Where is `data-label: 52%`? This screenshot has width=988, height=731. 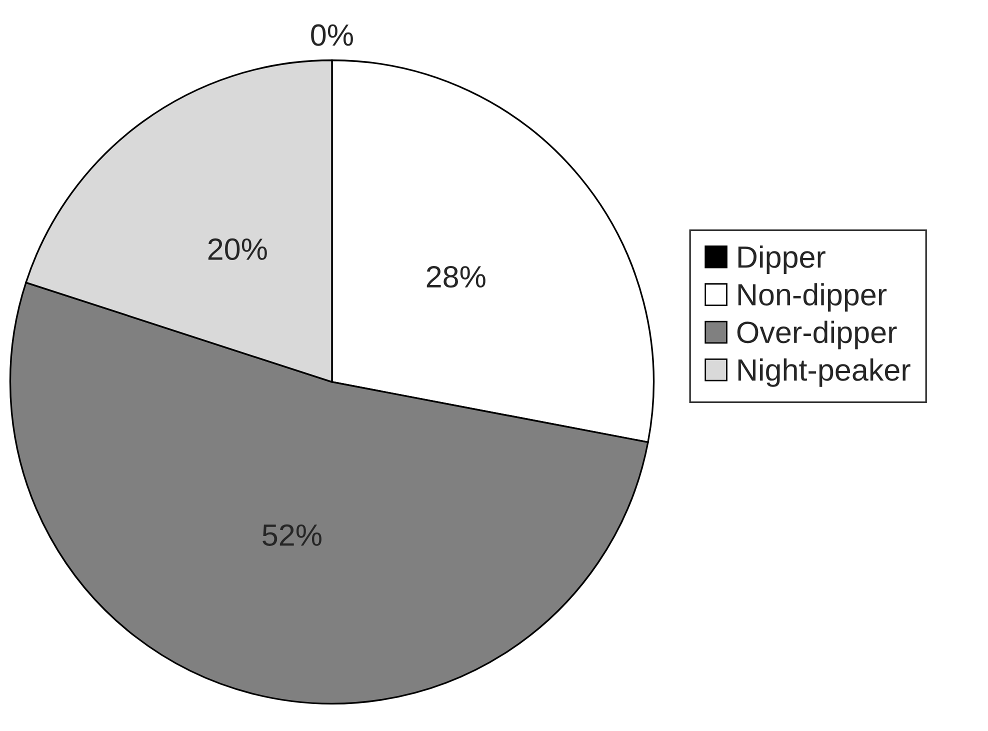
data-label: 52% is located at coordinates (292, 535).